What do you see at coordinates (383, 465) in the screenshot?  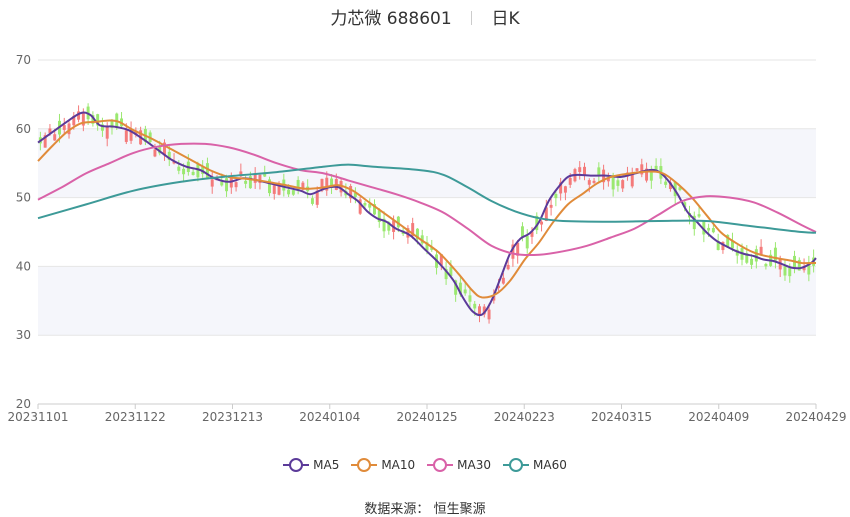 I see `legend-item-ma10: MA10` at bounding box center [383, 465].